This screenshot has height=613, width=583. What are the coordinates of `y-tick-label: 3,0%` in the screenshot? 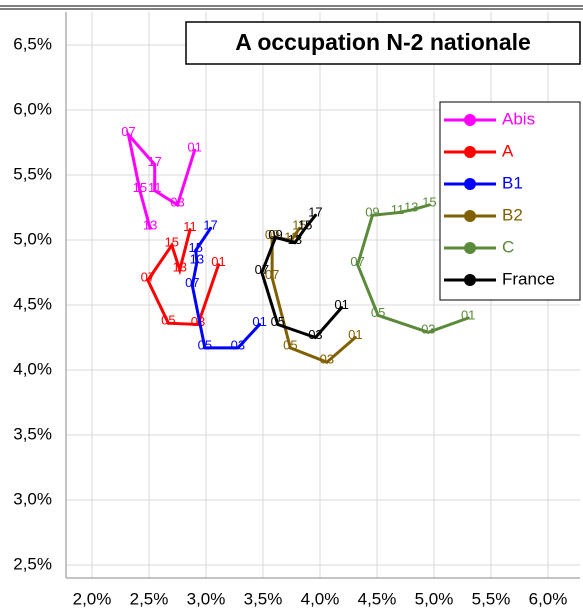 It's located at (32, 498).